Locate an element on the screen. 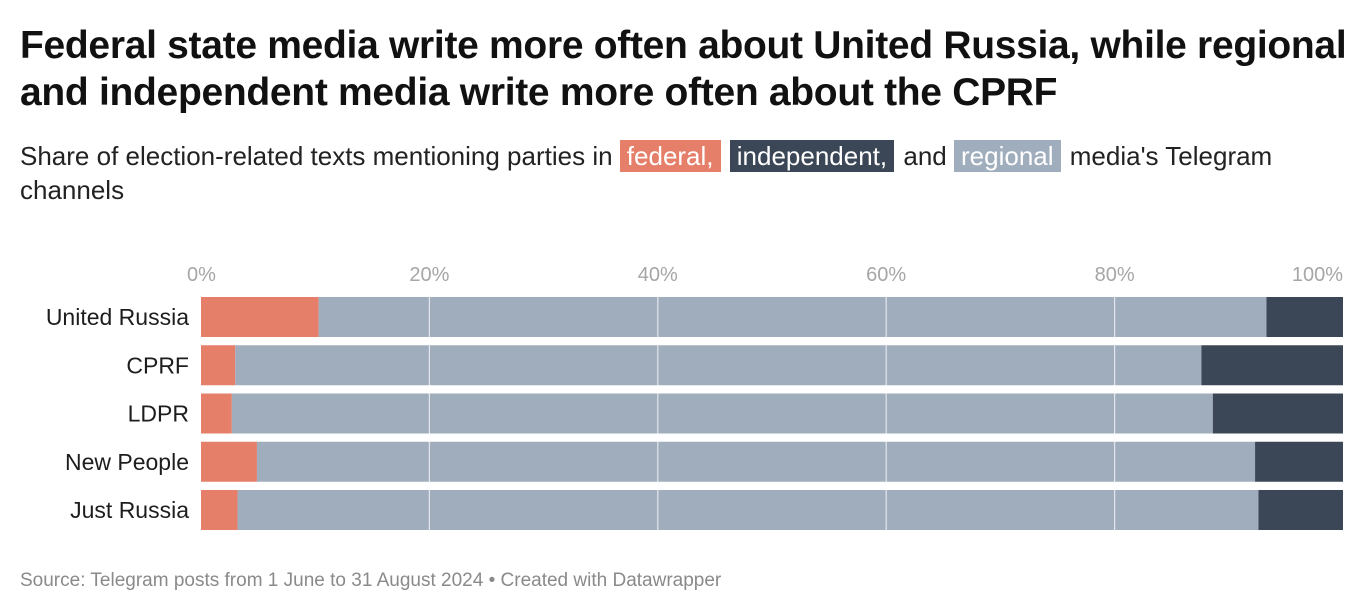 The height and width of the screenshot is (616, 1366). subtitle-and: and is located at coordinates (925, 156).